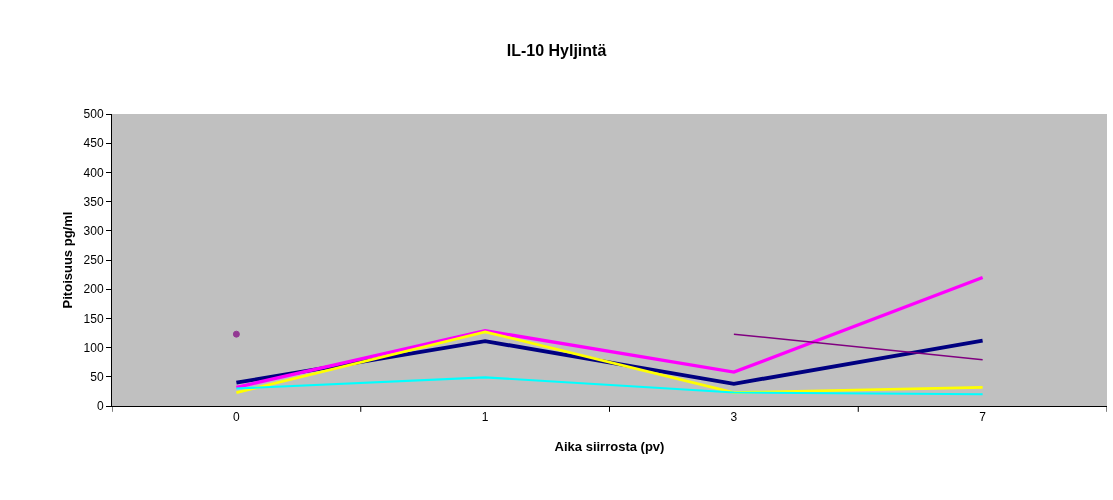 Image resolution: width=1113 pixels, height=500 pixels. I want to click on y-tick-label: 100, so click(93, 347).